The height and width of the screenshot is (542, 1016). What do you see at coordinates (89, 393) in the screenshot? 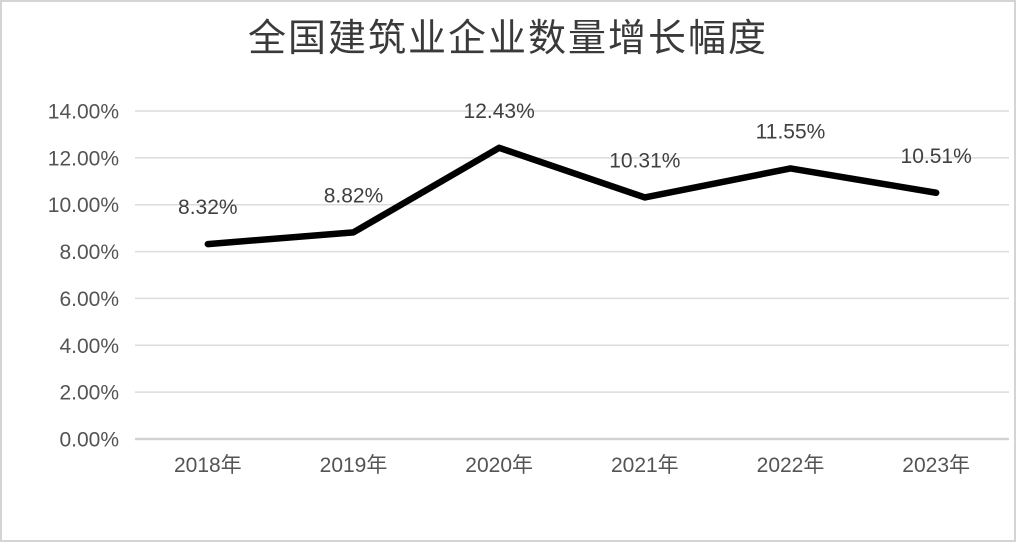
I see `y-tick-label: 2.00%` at bounding box center [89, 393].